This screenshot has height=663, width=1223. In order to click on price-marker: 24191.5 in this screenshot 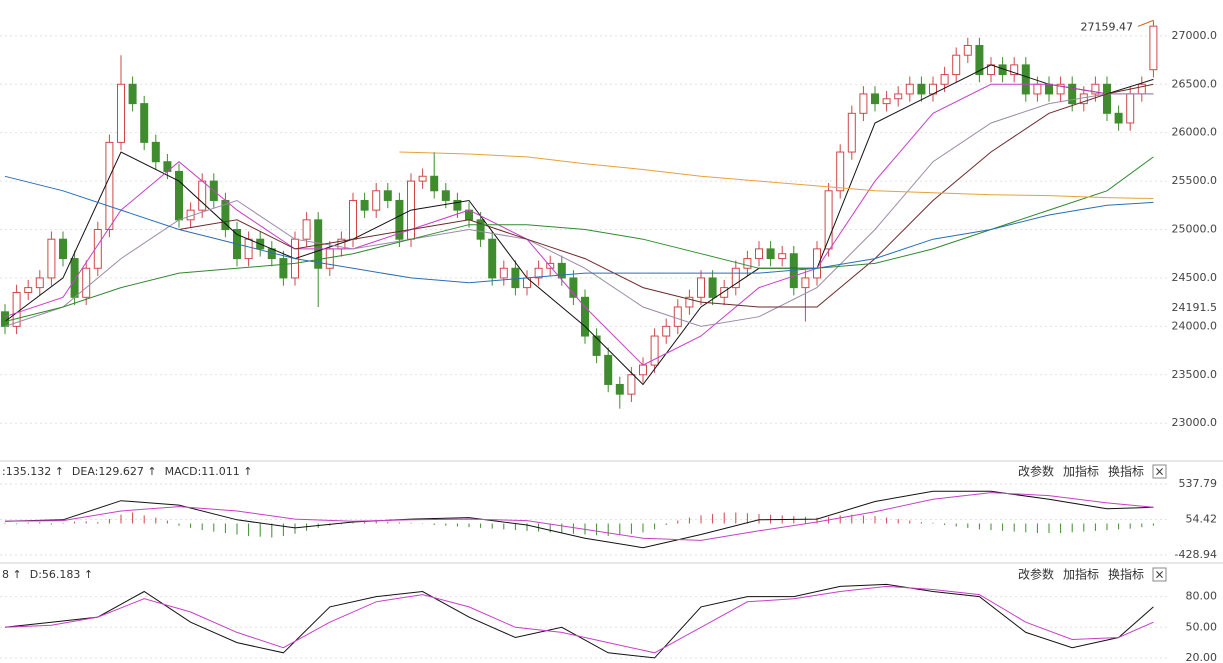, I will do `click(1195, 307)`.